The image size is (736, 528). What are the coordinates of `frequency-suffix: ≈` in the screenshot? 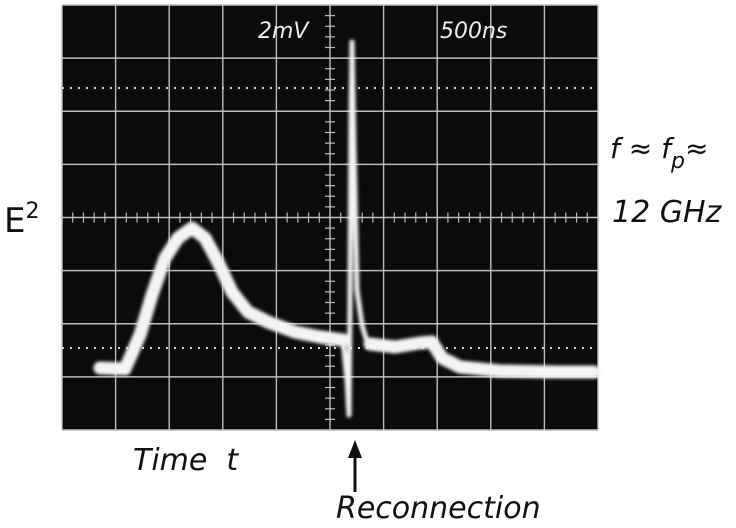 It's located at (696, 148).